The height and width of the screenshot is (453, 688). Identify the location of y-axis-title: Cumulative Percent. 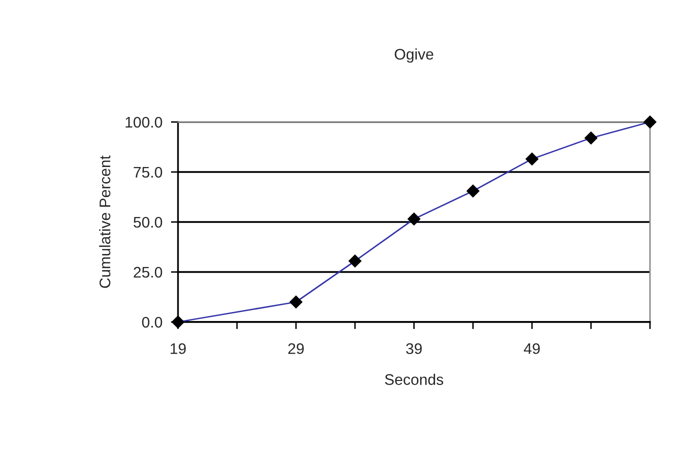
(104, 221).